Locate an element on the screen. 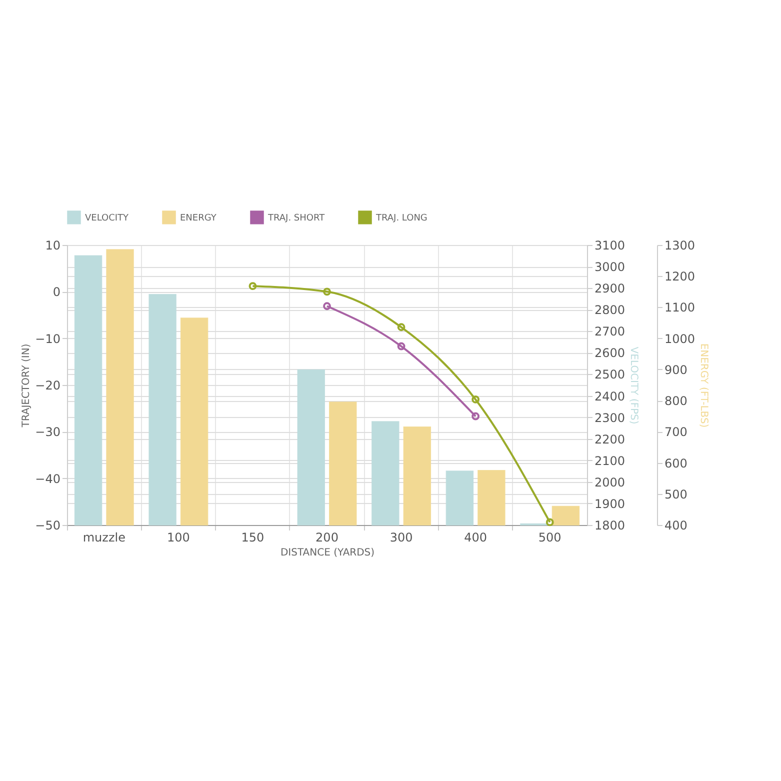 Image resolution: width=781 pixels, height=781 pixels. y3-tick-label: 1200 is located at coordinates (680, 277).